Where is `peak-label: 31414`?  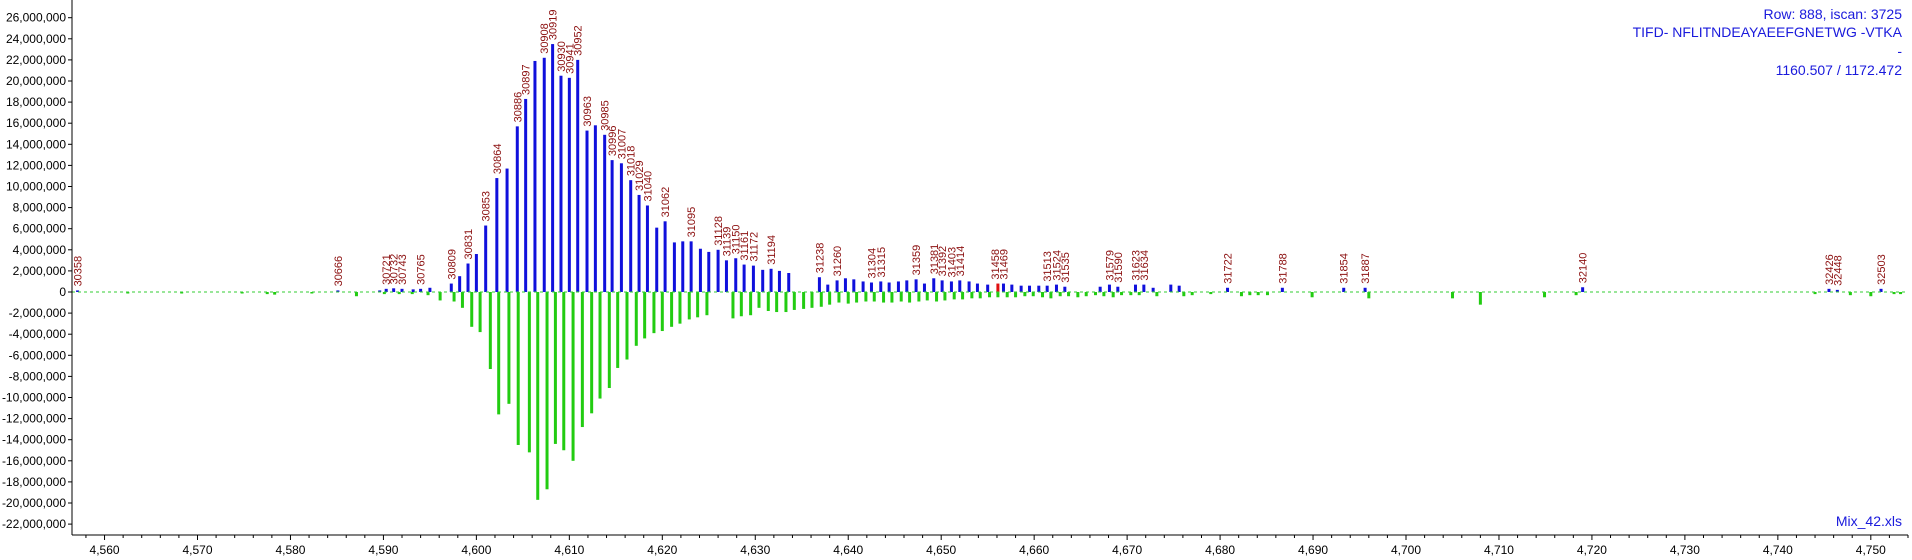
peak-label: 31414 is located at coordinates (961, 261).